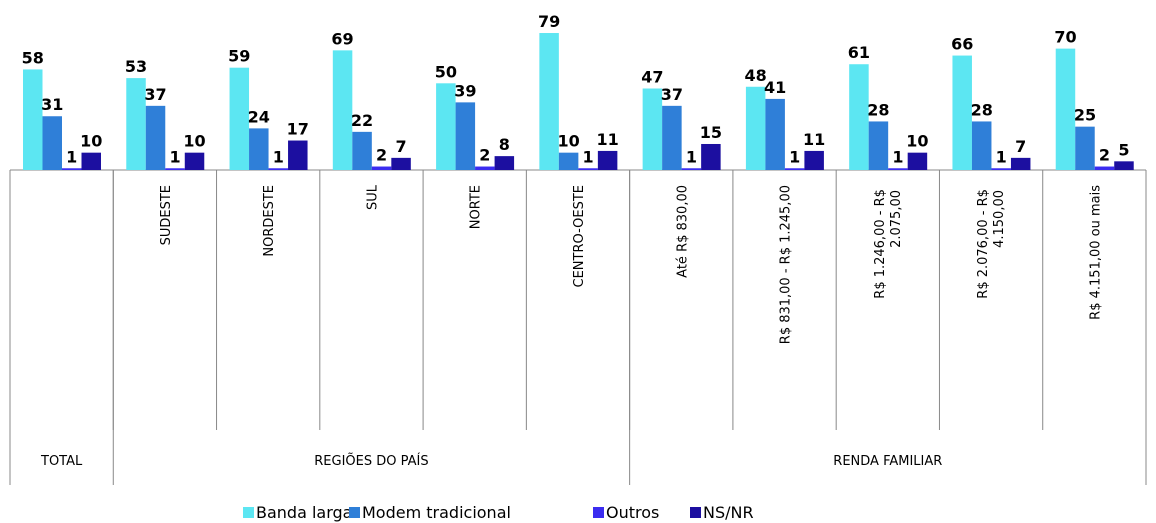 Image resolution: width=1156 pixels, height=523 pixels. Describe the element at coordinates (166, 215) in the screenshot. I see `category-label: SUDESTE` at that location.